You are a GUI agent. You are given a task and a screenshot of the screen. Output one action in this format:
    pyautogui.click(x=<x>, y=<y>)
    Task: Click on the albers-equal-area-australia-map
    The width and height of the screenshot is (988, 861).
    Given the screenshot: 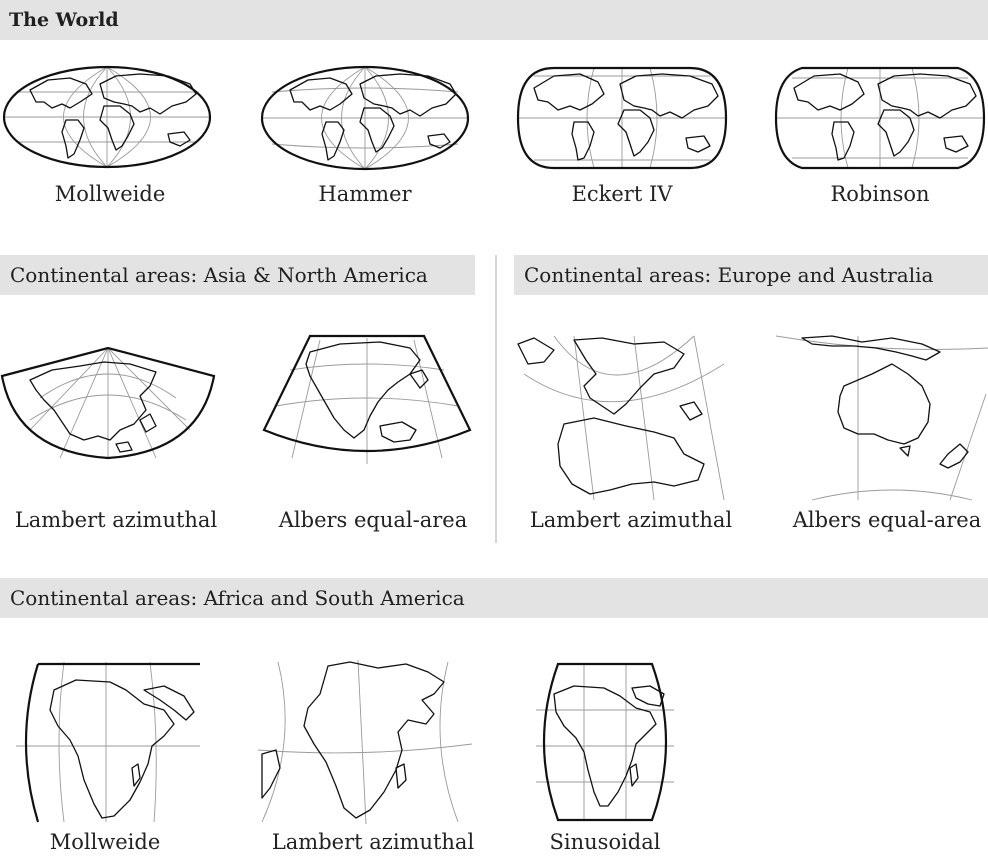 What is the action you would take?
    pyautogui.click(x=881, y=418)
    